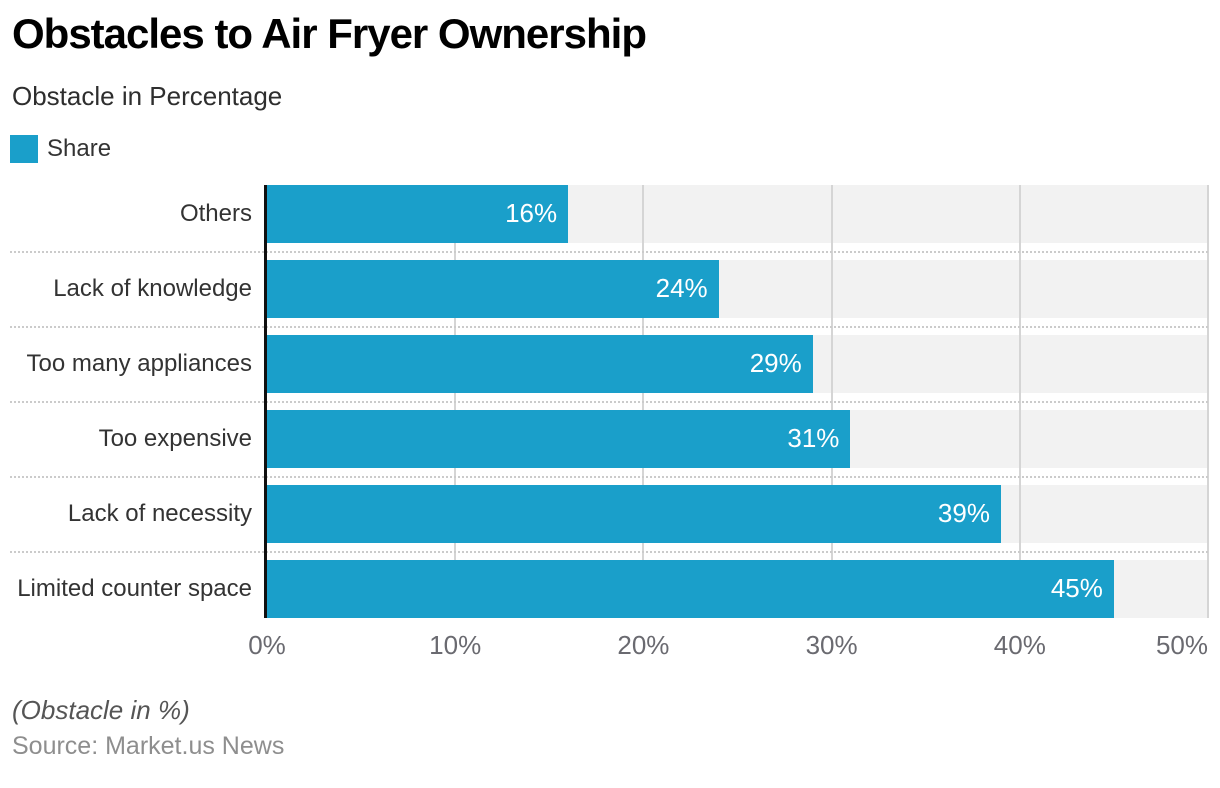 The image size is (1220, 788). I want to click on x-axis-tick-label: 10%, so click(455, 644).